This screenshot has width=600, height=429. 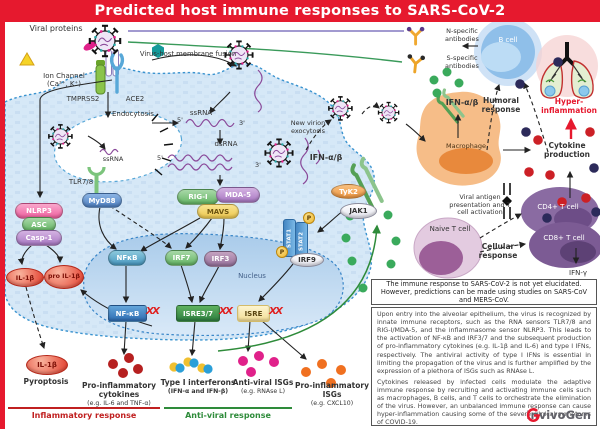 I want to click on s-antibodies-label: S-specific antibodies, so click(x=462, y=62).